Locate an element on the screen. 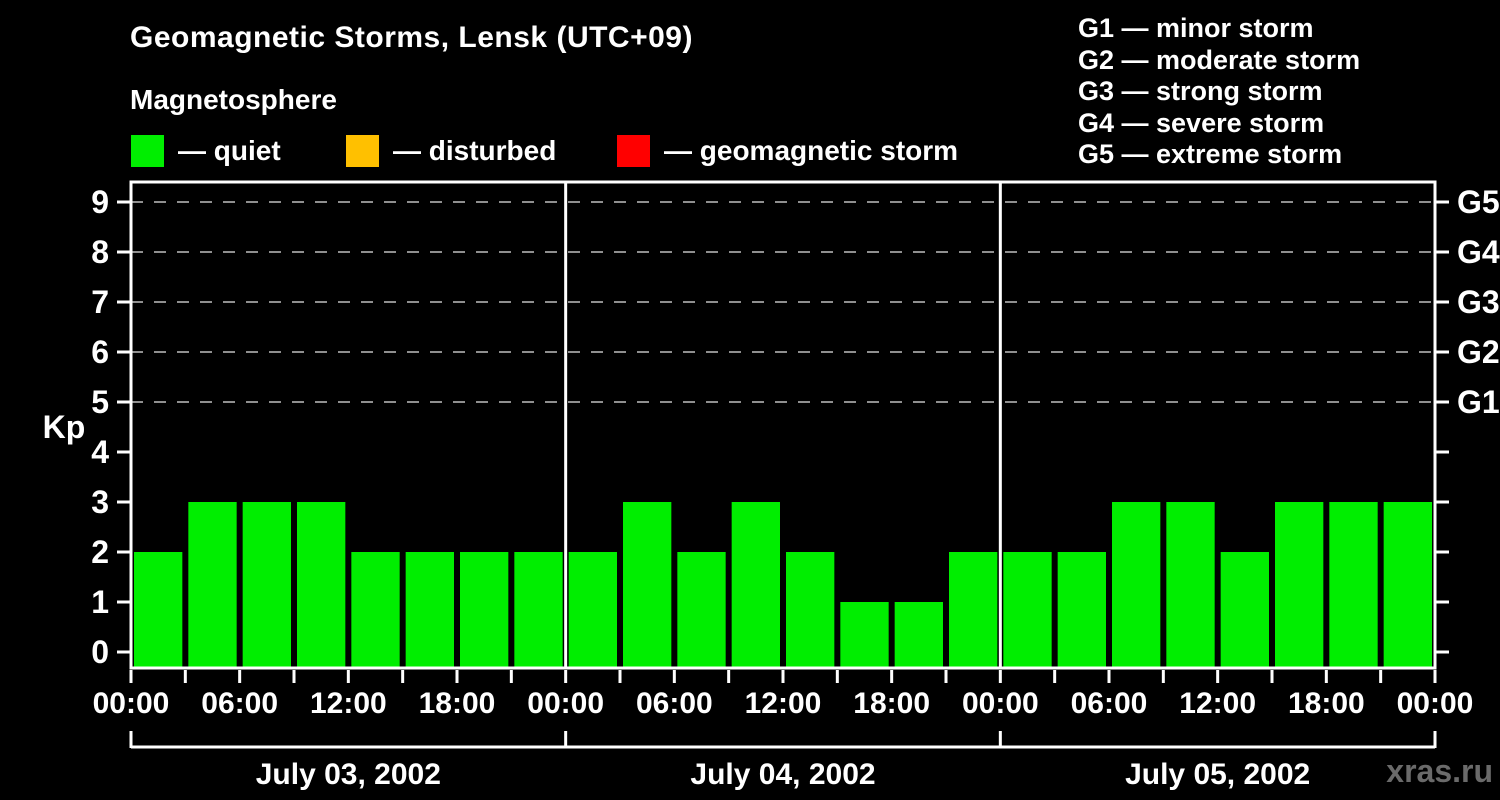 The height and width of the screenshot is (800, 1500). y-tick-label: 9 is located at coordinates (100, 202).